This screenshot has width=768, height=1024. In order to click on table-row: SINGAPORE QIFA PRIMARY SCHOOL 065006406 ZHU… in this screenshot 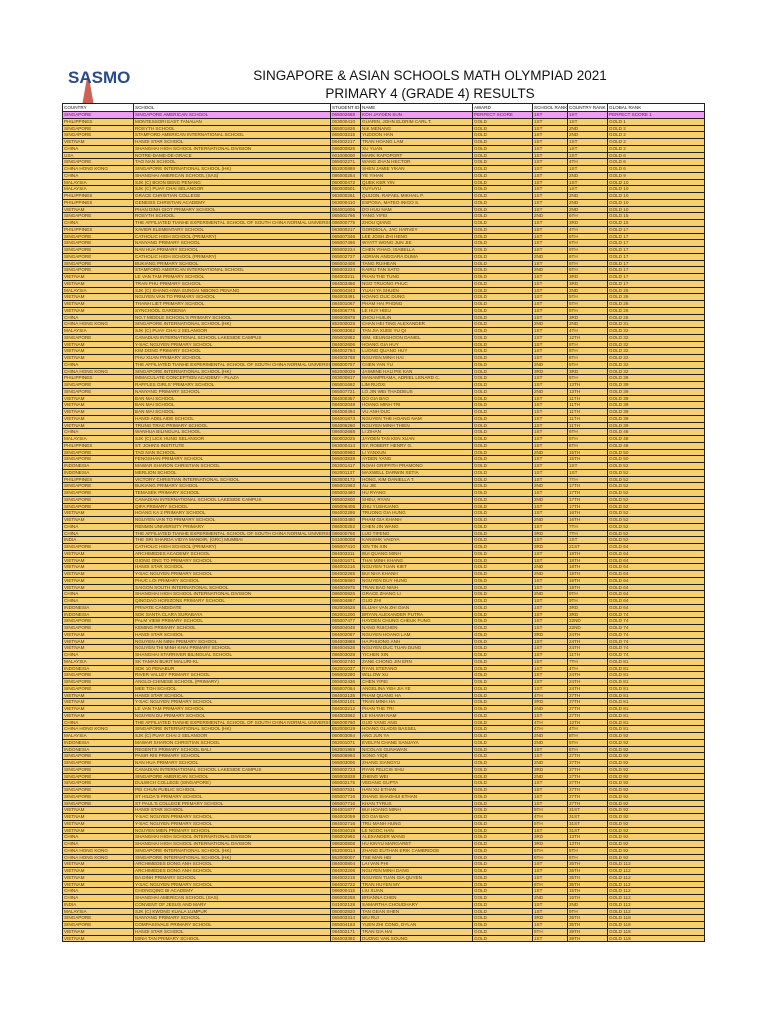, I will do `click(383, 506)`.